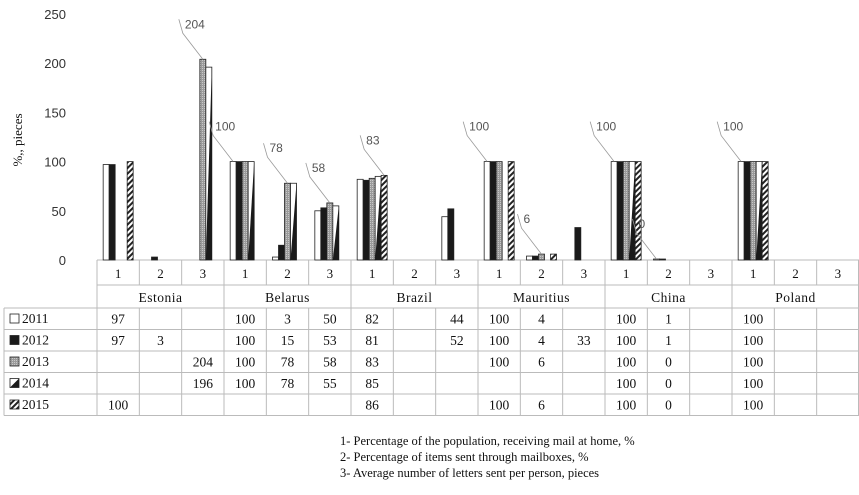 Image resolution: width=859 pixels, height=495 pixels. I want to click on table-cell: 86, so click(372, 405).